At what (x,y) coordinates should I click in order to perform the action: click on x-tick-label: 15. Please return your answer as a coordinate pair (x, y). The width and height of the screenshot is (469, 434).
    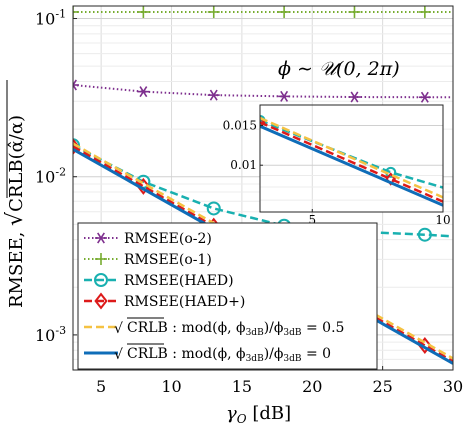
    Looking at the image, I should click on (242, 386).